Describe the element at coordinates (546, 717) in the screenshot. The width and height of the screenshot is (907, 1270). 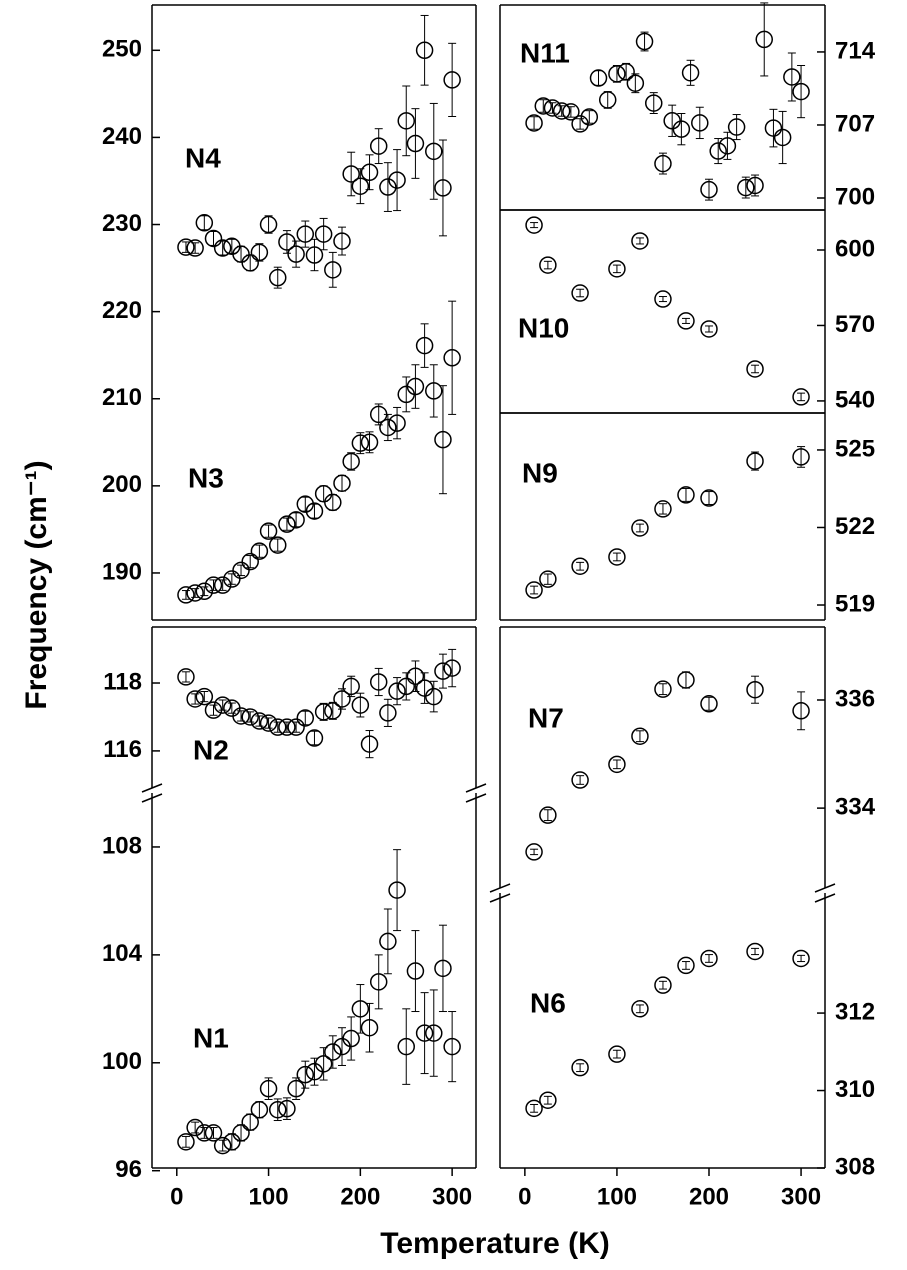
I see `series-label: N7` at that location.